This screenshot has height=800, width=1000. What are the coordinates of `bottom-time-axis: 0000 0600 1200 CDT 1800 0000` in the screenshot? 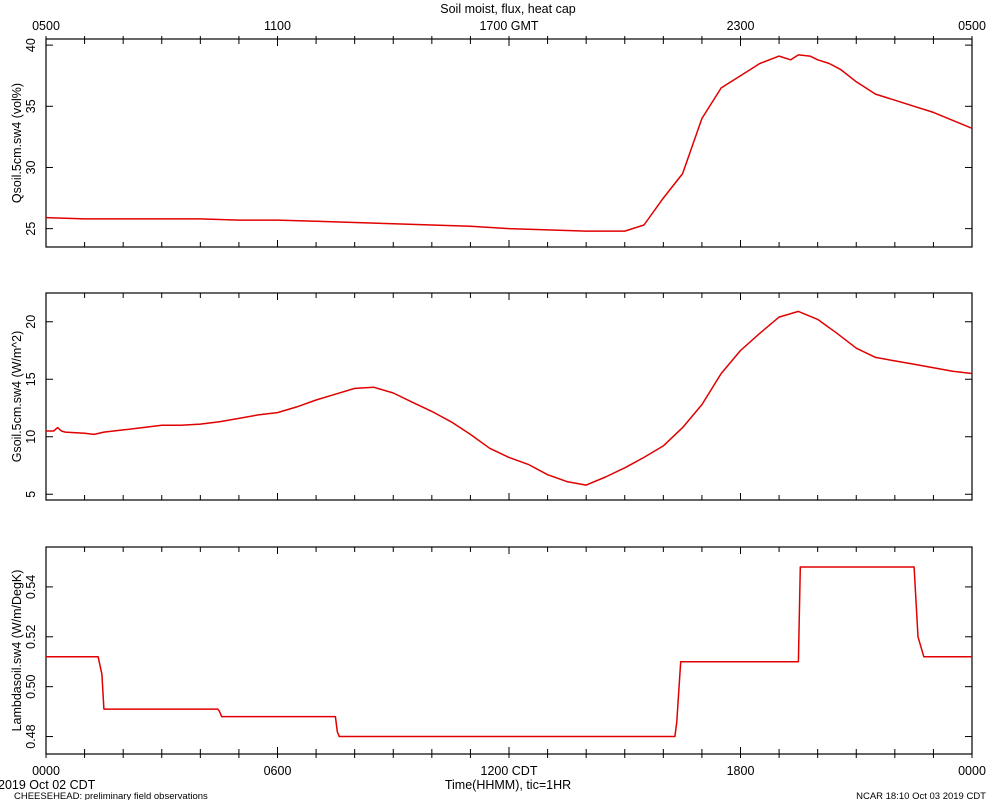 It's located at (509, 771).